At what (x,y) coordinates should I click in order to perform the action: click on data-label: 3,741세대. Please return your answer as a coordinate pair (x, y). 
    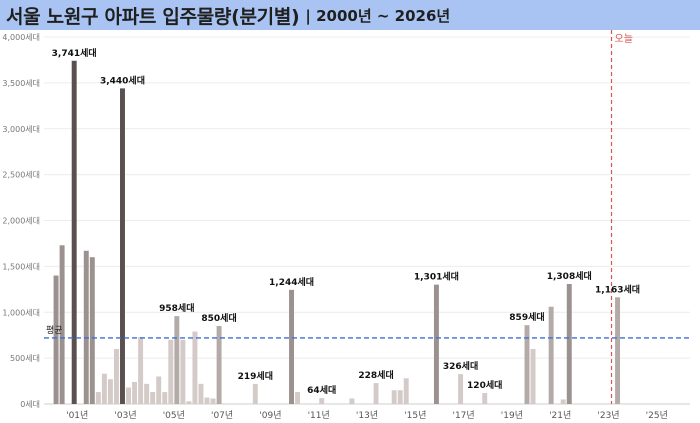
    Looking at the image, I should click on (74, 53).